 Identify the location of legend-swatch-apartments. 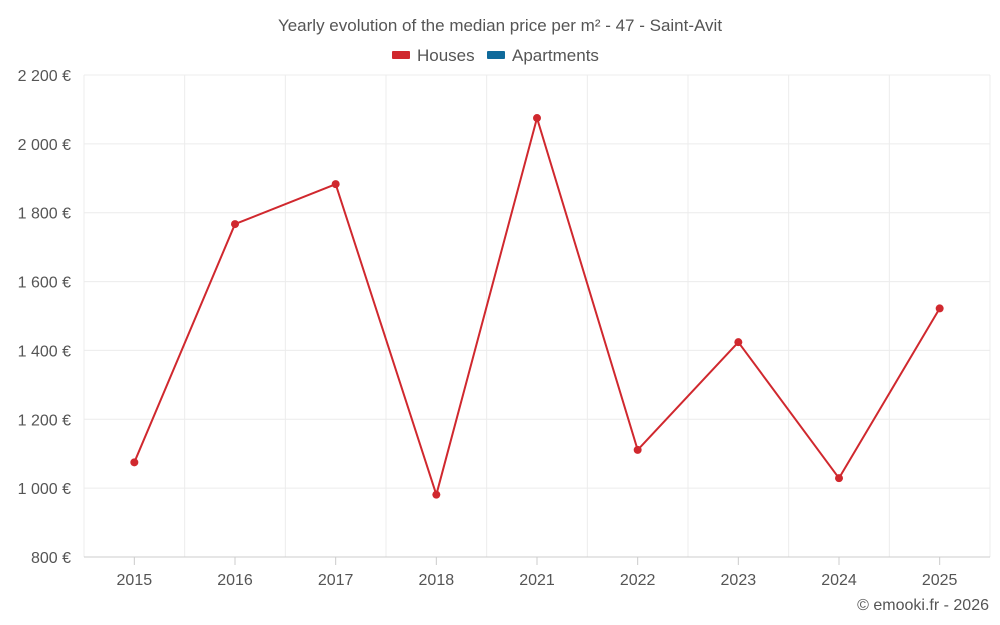
(496, 55).